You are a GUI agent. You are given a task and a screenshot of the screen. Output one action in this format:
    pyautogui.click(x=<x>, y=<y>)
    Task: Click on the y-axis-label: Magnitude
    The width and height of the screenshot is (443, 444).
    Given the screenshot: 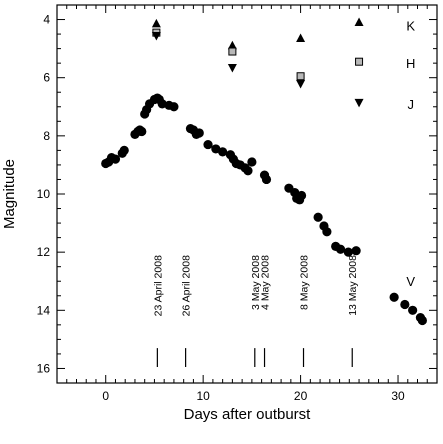 What is the action you would take?
    pyautogui.click(x=9, y=194)
    